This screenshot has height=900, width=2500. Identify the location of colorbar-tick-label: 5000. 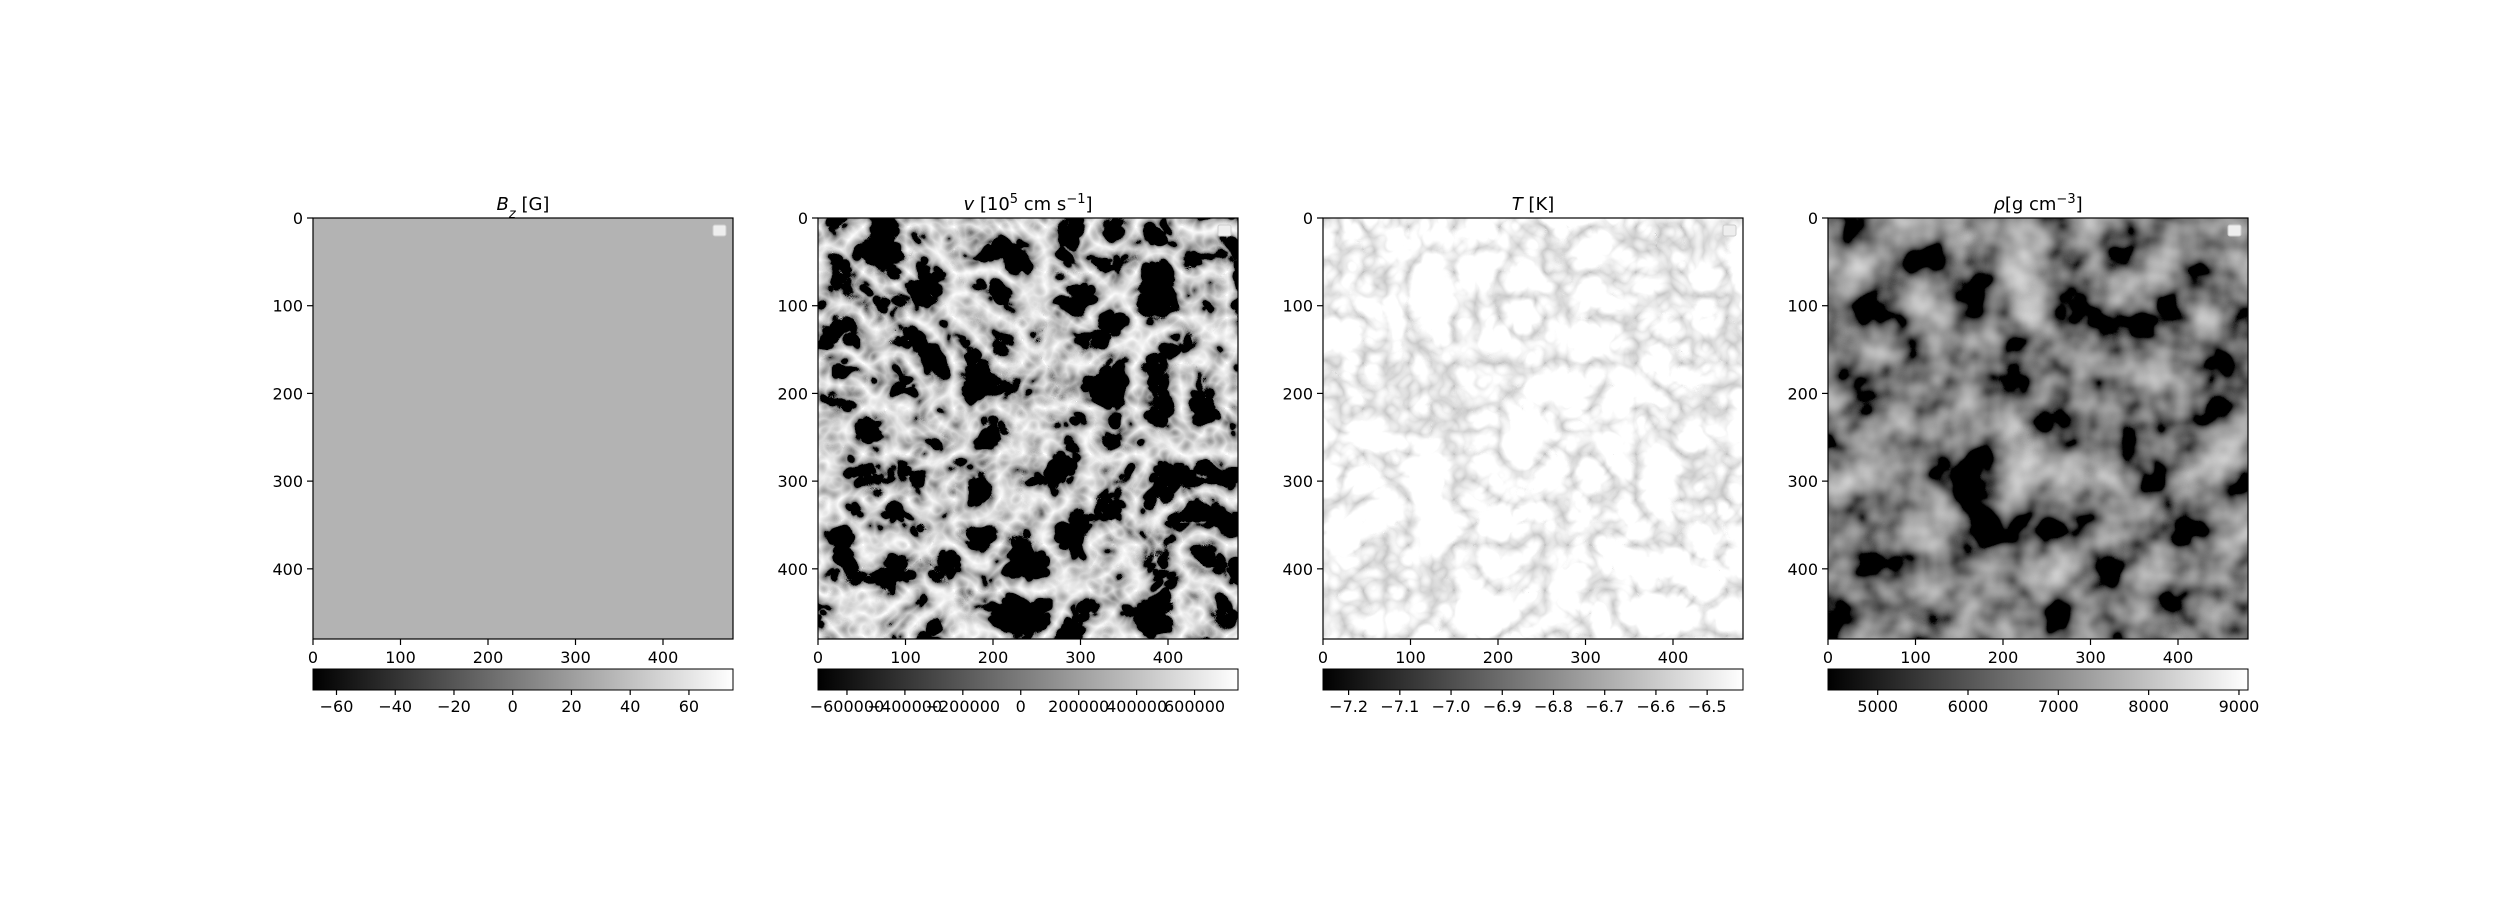
(1877, 706).